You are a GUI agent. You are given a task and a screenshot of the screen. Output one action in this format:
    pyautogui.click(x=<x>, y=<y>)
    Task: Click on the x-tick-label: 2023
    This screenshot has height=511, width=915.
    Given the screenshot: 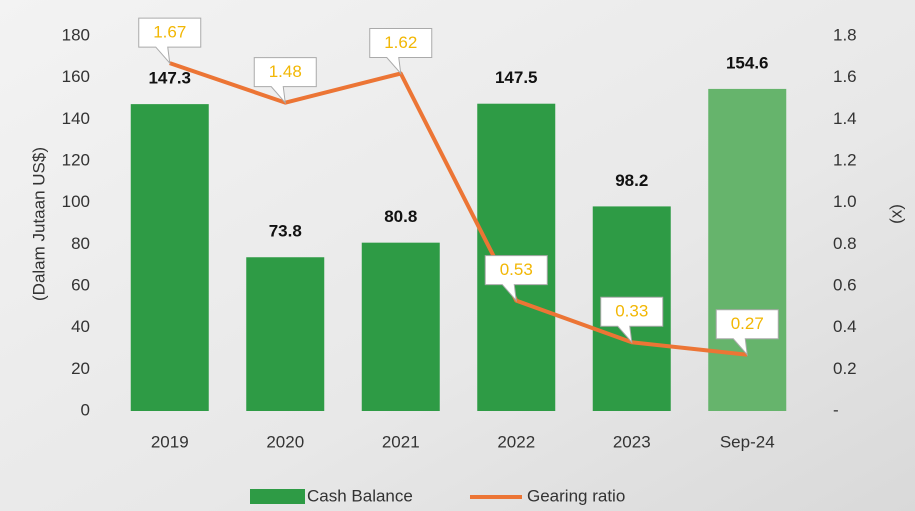 What is the action you would take?
    pyautogui.click(x=632, y=441)
    